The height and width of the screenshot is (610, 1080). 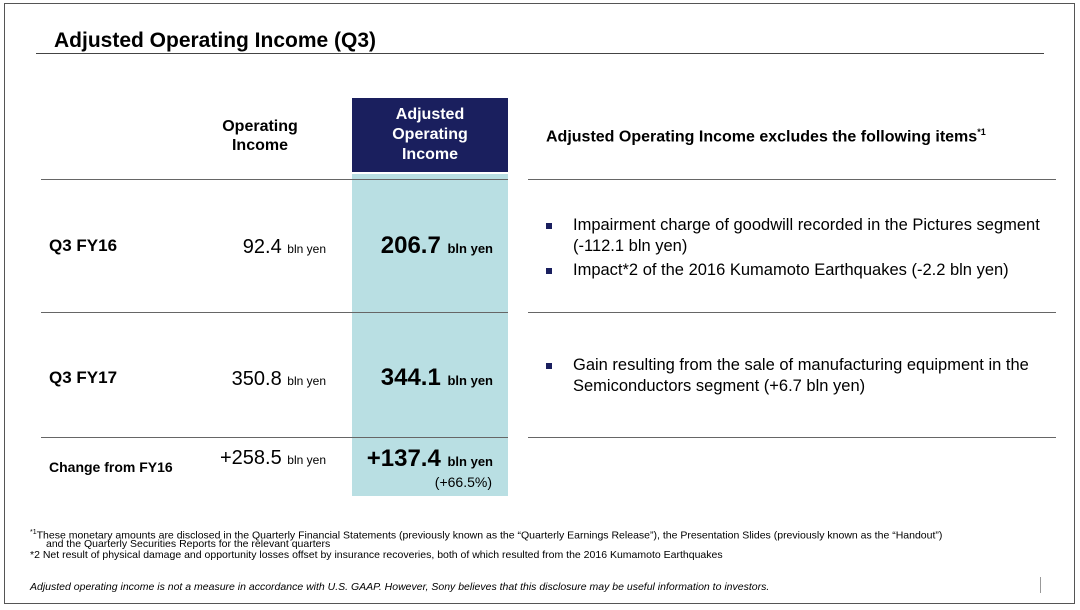 What do you see at coordinates (284, 247) in the screenshot?
I see `operating-value: 92.4 bln yen` at bounding box center [284, 247].